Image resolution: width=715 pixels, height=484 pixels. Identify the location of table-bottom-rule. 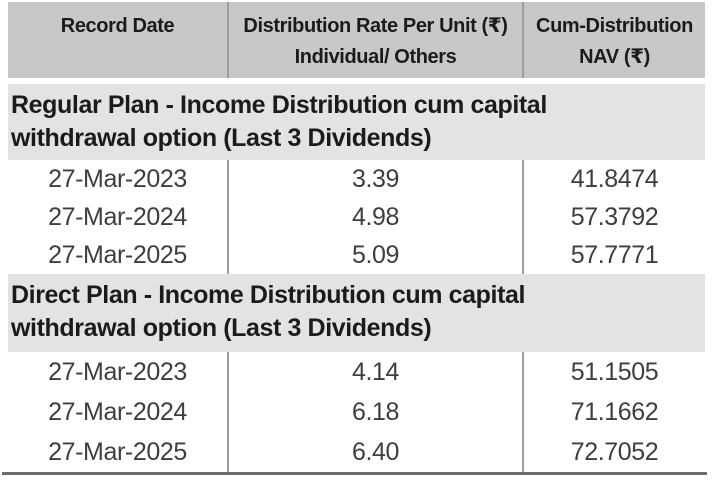
(354, 473).